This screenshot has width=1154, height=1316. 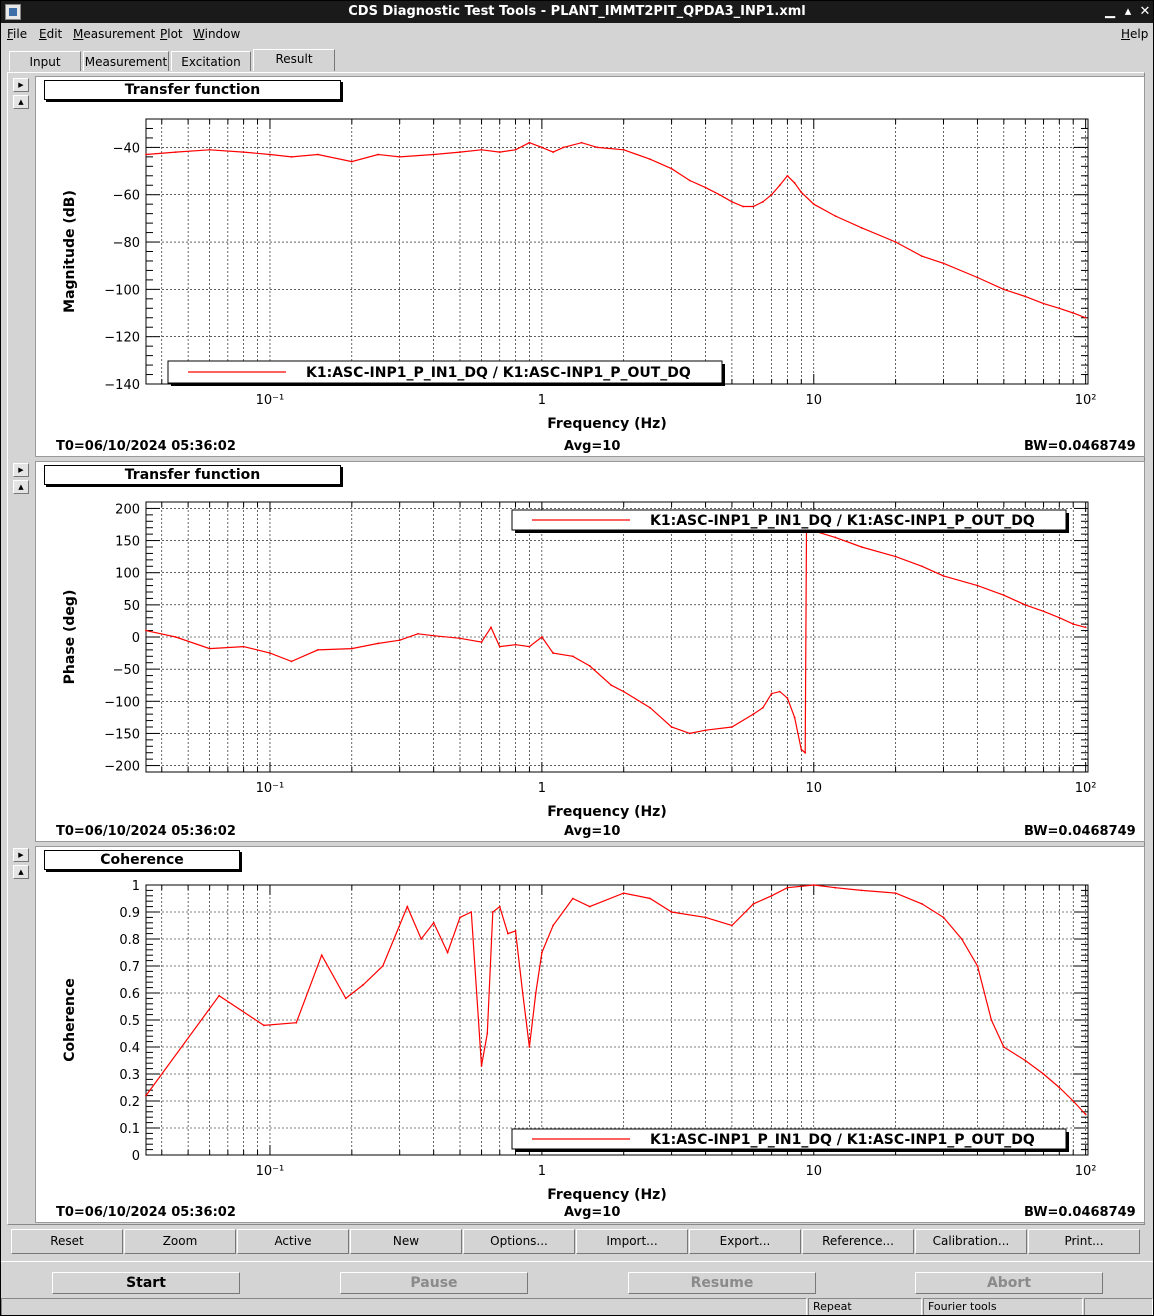 I want to click on active-button: Active, so click(x=293, y=1241).